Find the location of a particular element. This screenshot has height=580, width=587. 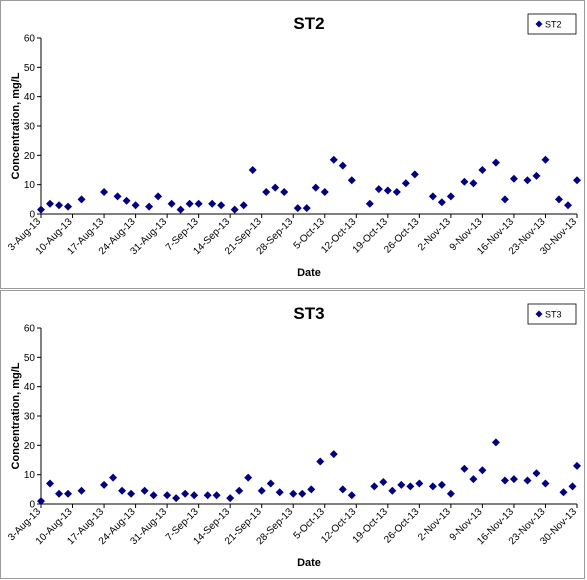

legend-label: ST3 is located at coordinates (553, 315).